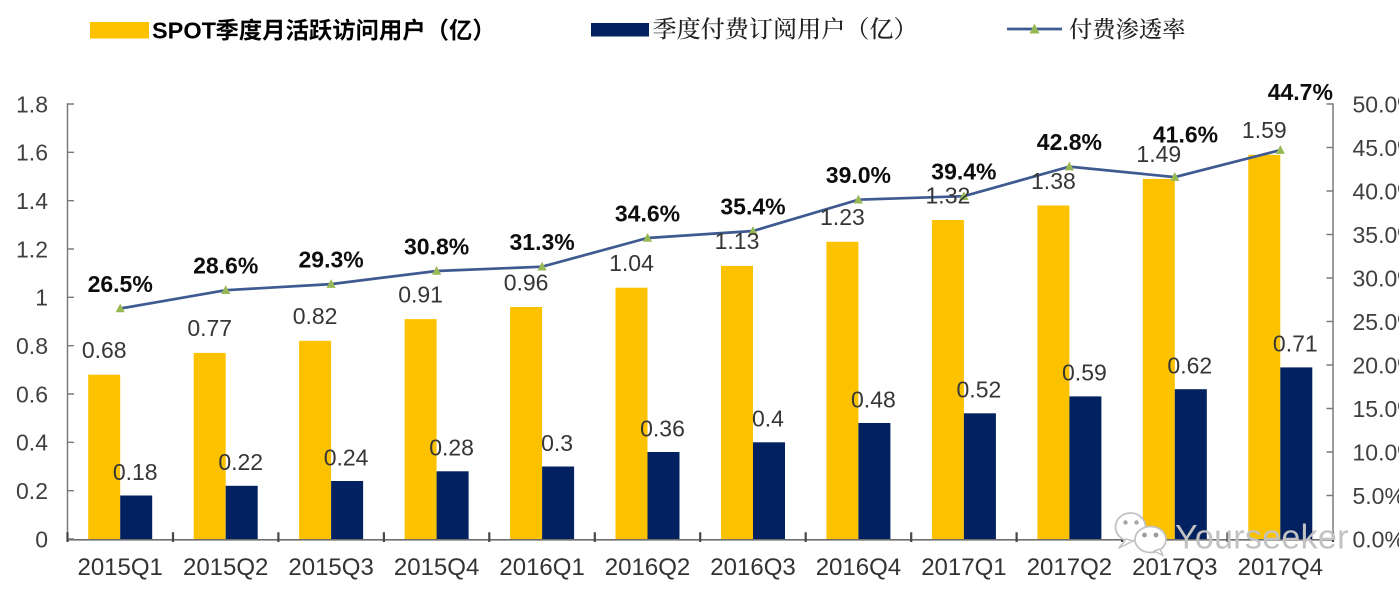 This screenshot has height=596, width=1399. I want to click on svg-text: 15.0%, so click(1376, 409).